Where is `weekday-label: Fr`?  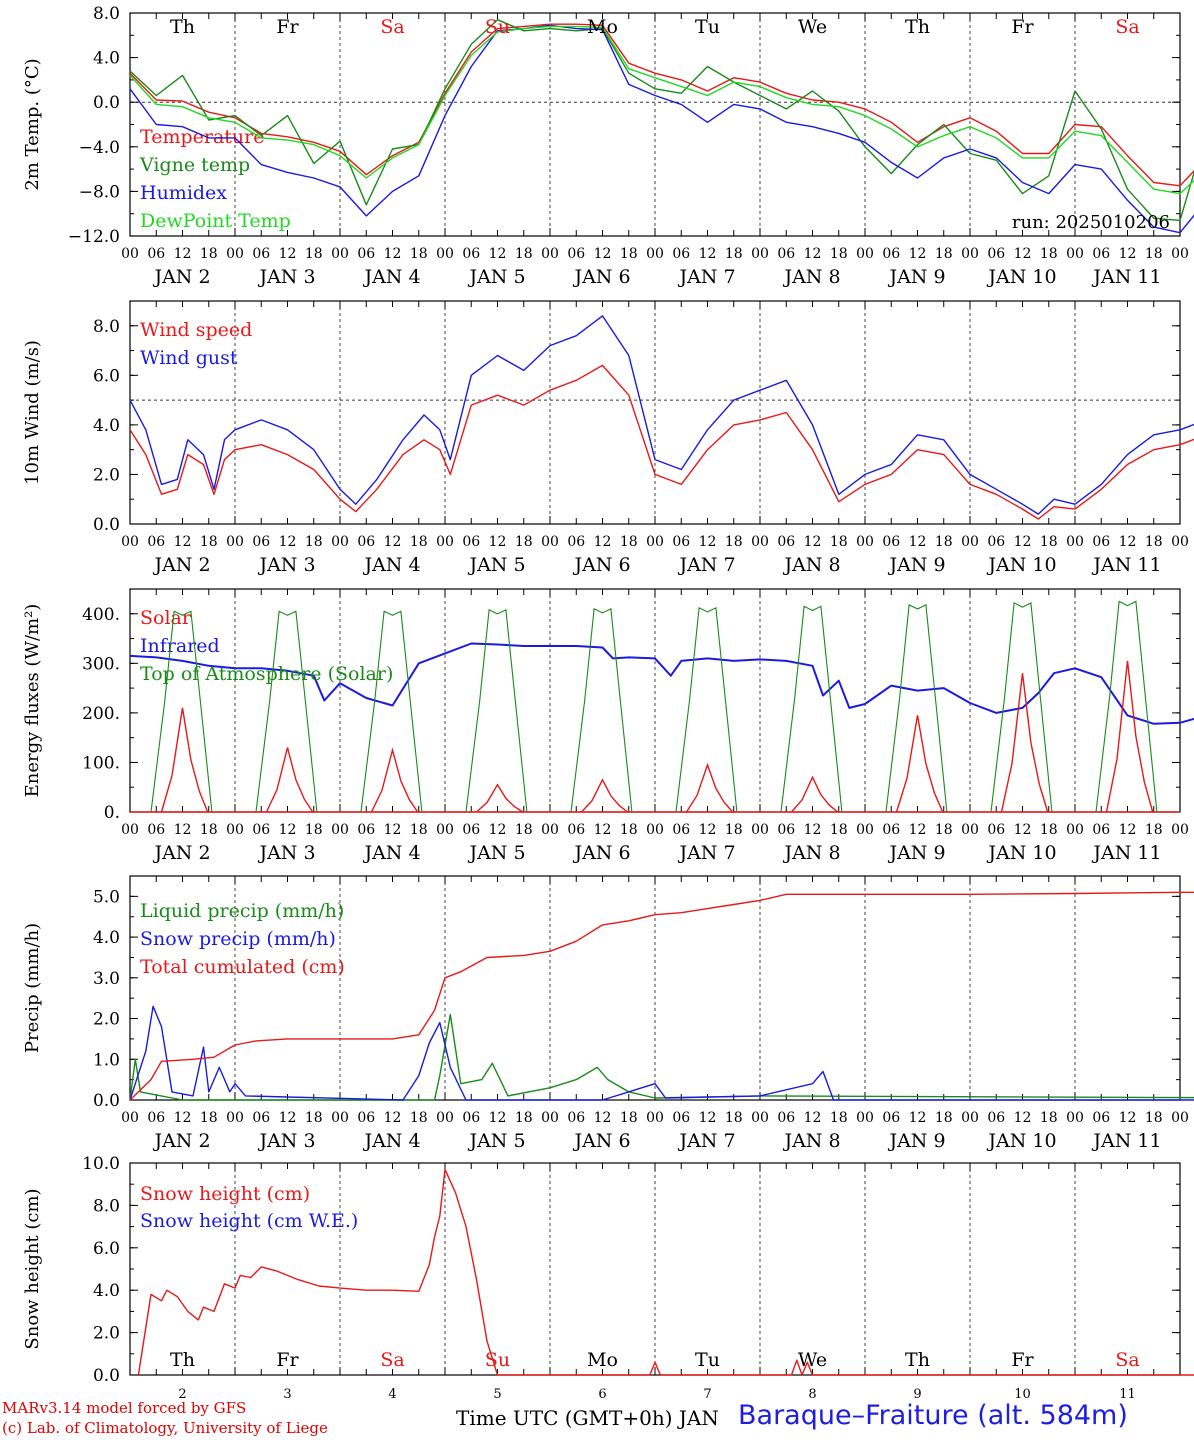 weekday-label: Fr is located at coordinates (1022, 27).